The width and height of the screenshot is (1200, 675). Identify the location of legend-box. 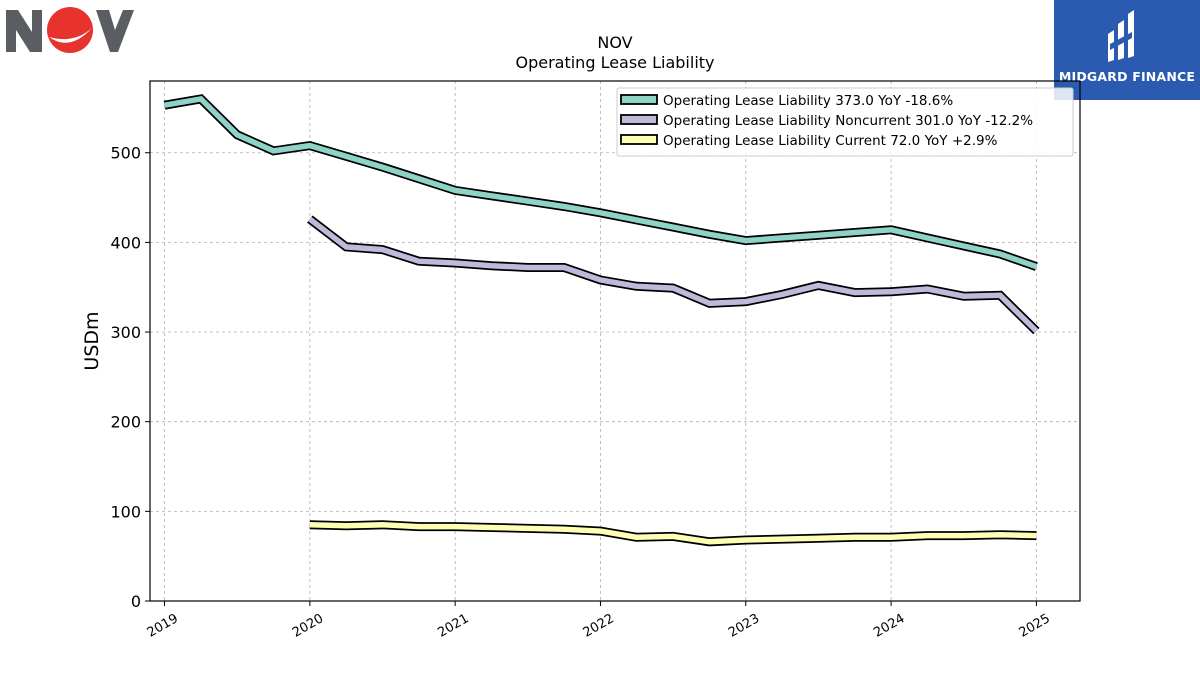
(845, 122).